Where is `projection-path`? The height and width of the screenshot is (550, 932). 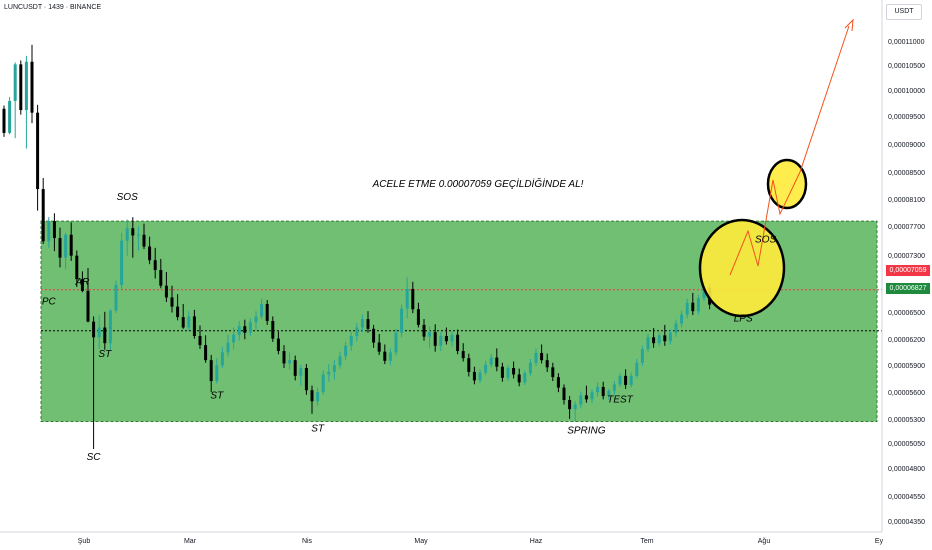
projection-path is located at coordinates (789, 150).